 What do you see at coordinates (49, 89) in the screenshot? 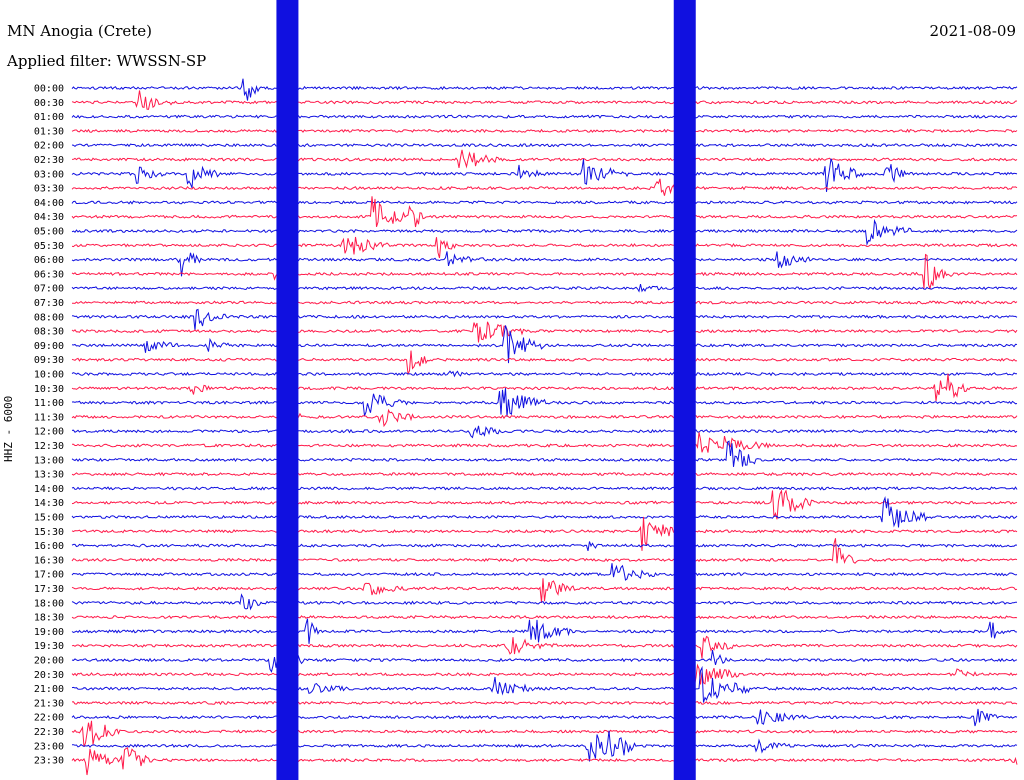
I see `row-tick-label: 00:00` at bounding box center [49, 89].